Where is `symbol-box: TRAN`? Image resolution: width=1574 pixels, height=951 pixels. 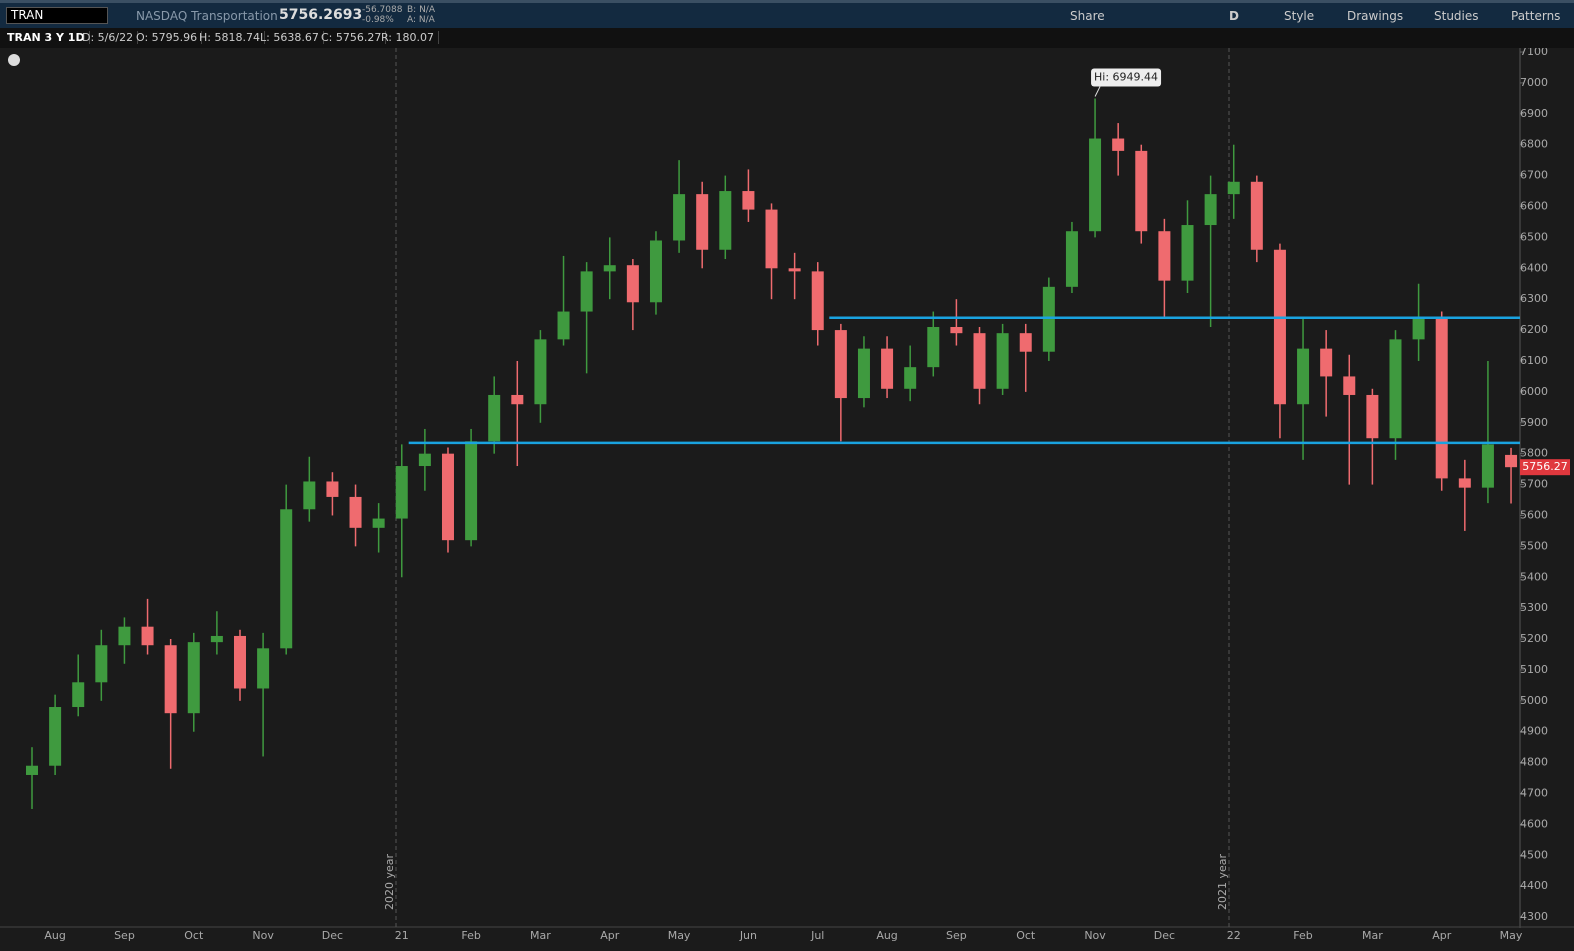
symbol-box: TRAN is located at coordinates (57, 15).